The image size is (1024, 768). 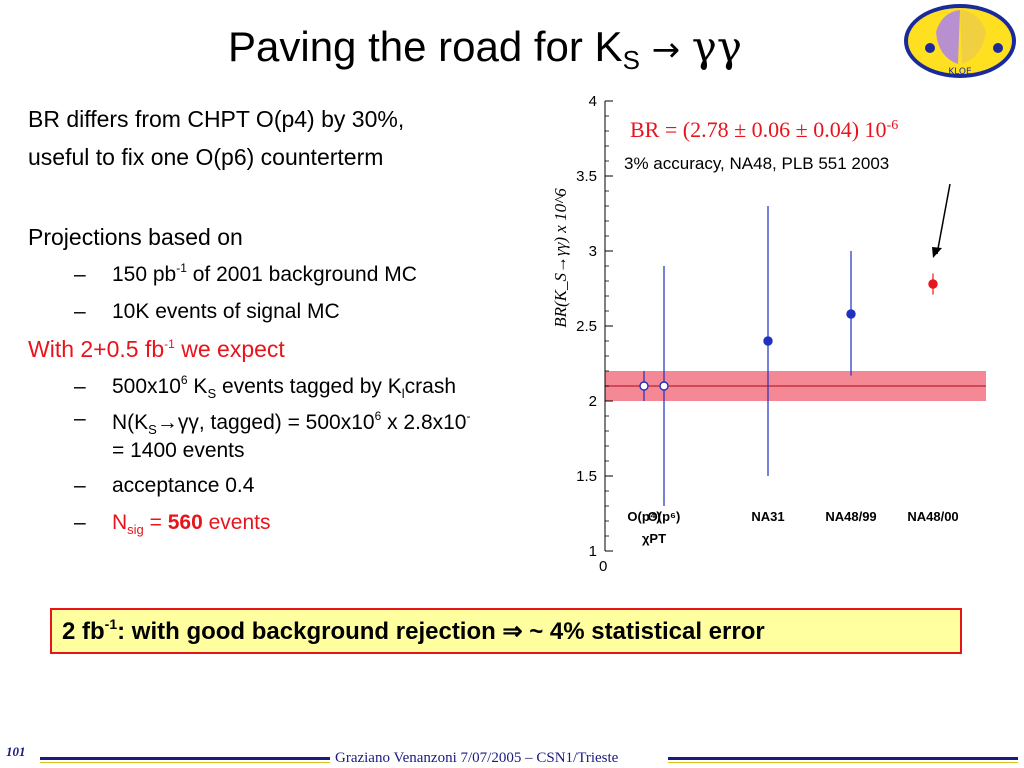 What do you see at coordinates (593, 251) in the screenshot?
I see `y-tick-label: 3` at bounding box center [593, 251].